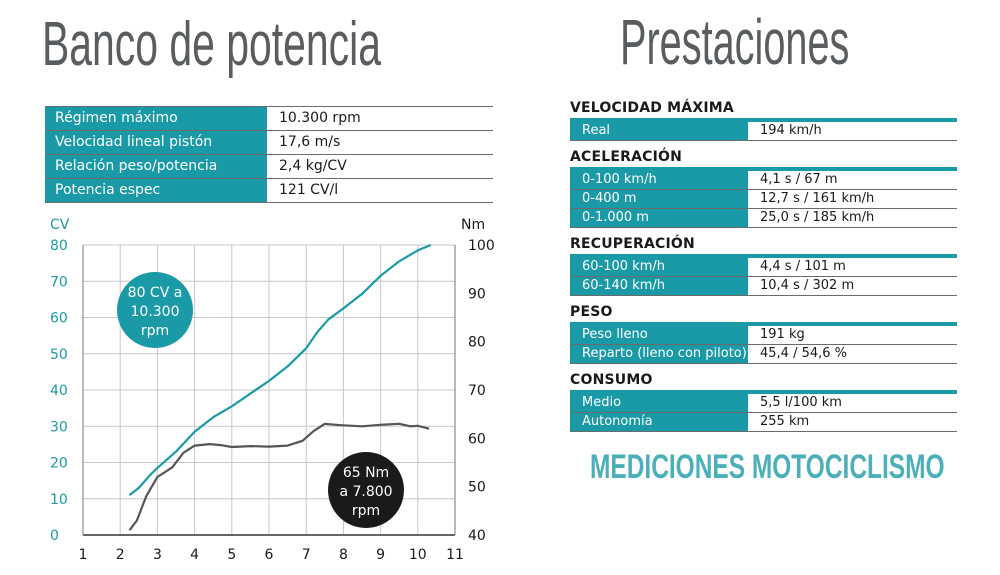 This screenshot has height=575, width=1000. Describe the element at coordinates (59, 246) in the screenshot. I see `left-tick-label: 80` at that location.